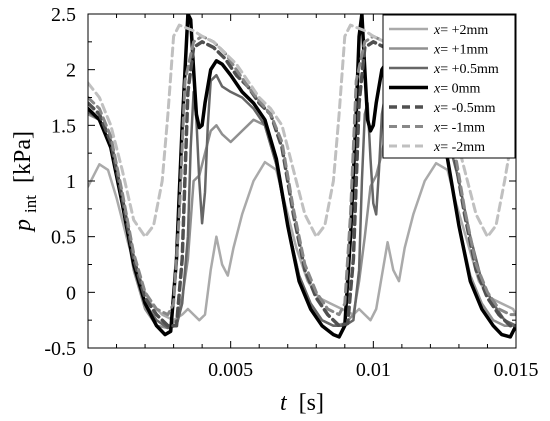  I want to click on legend-label-2: x= +0.5mm, so click(466, 69).